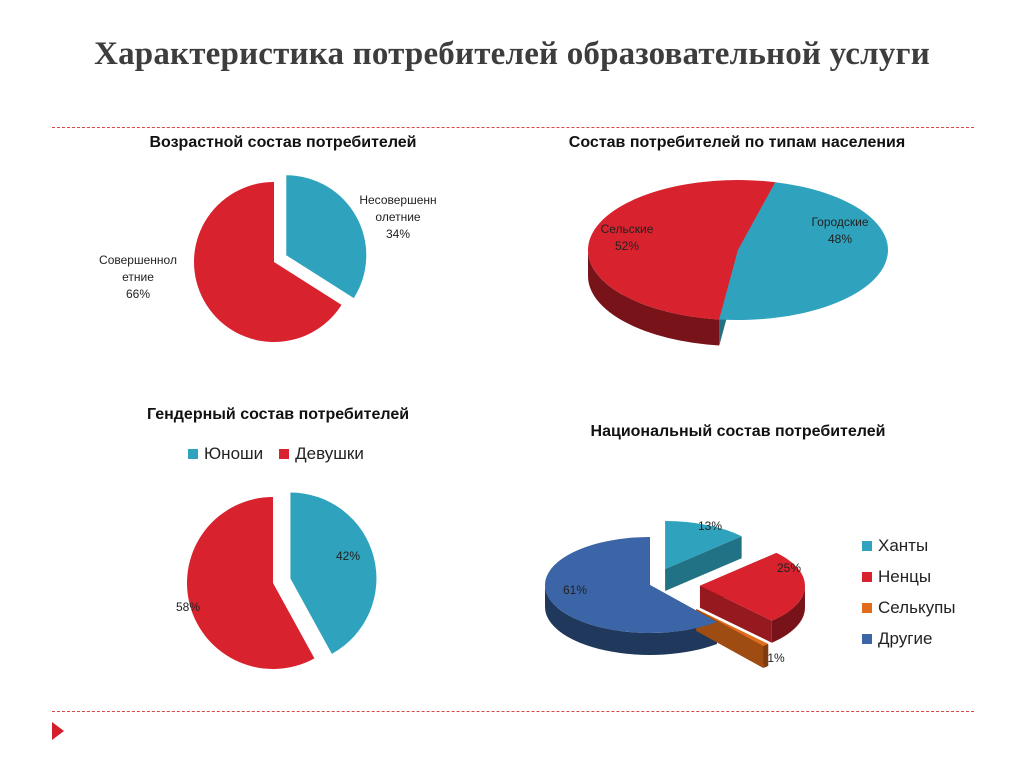 This screenshot has width=1024, height=768. Describe the element at coordinates (397, 200) in the screenshot. I see `label-nesovershennoletnie-line: Несовершенн` at that location.